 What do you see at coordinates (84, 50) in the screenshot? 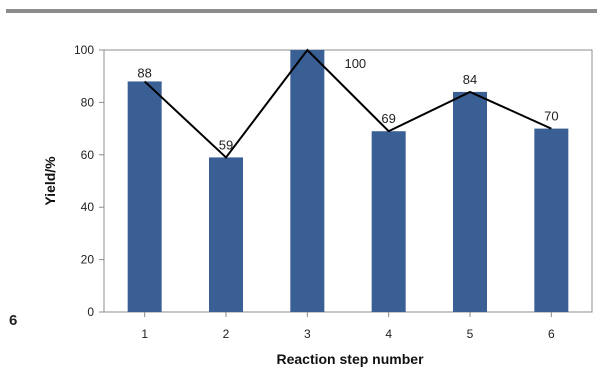
I see `y-tick-label: 100` at bounding box center [84, 50].